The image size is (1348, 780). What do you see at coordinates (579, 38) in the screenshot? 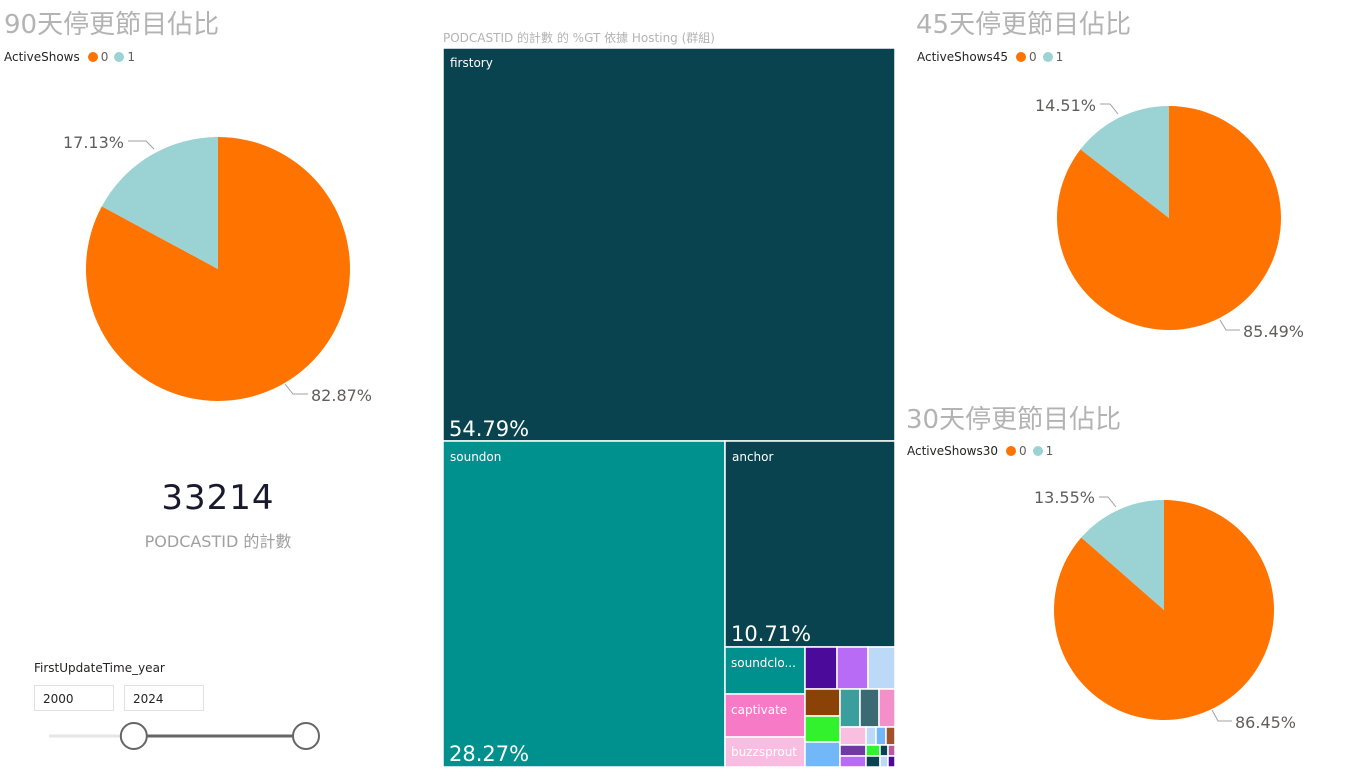
I see `treemap-title: PODCASTID 的計數 的 %GT 依據 Hosting (群組)` at bounding box center [579, 38].